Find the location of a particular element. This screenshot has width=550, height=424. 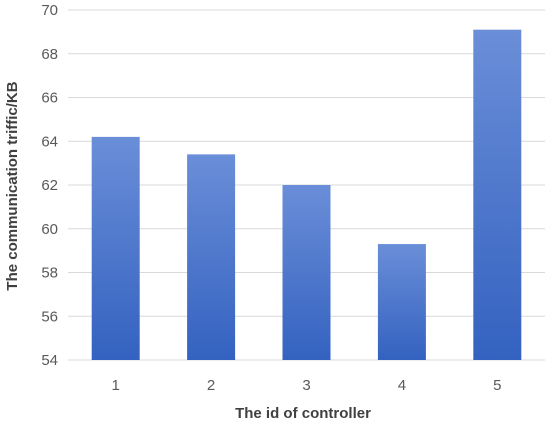

x-tick-label: 4 is located at coordinates (402, 385).